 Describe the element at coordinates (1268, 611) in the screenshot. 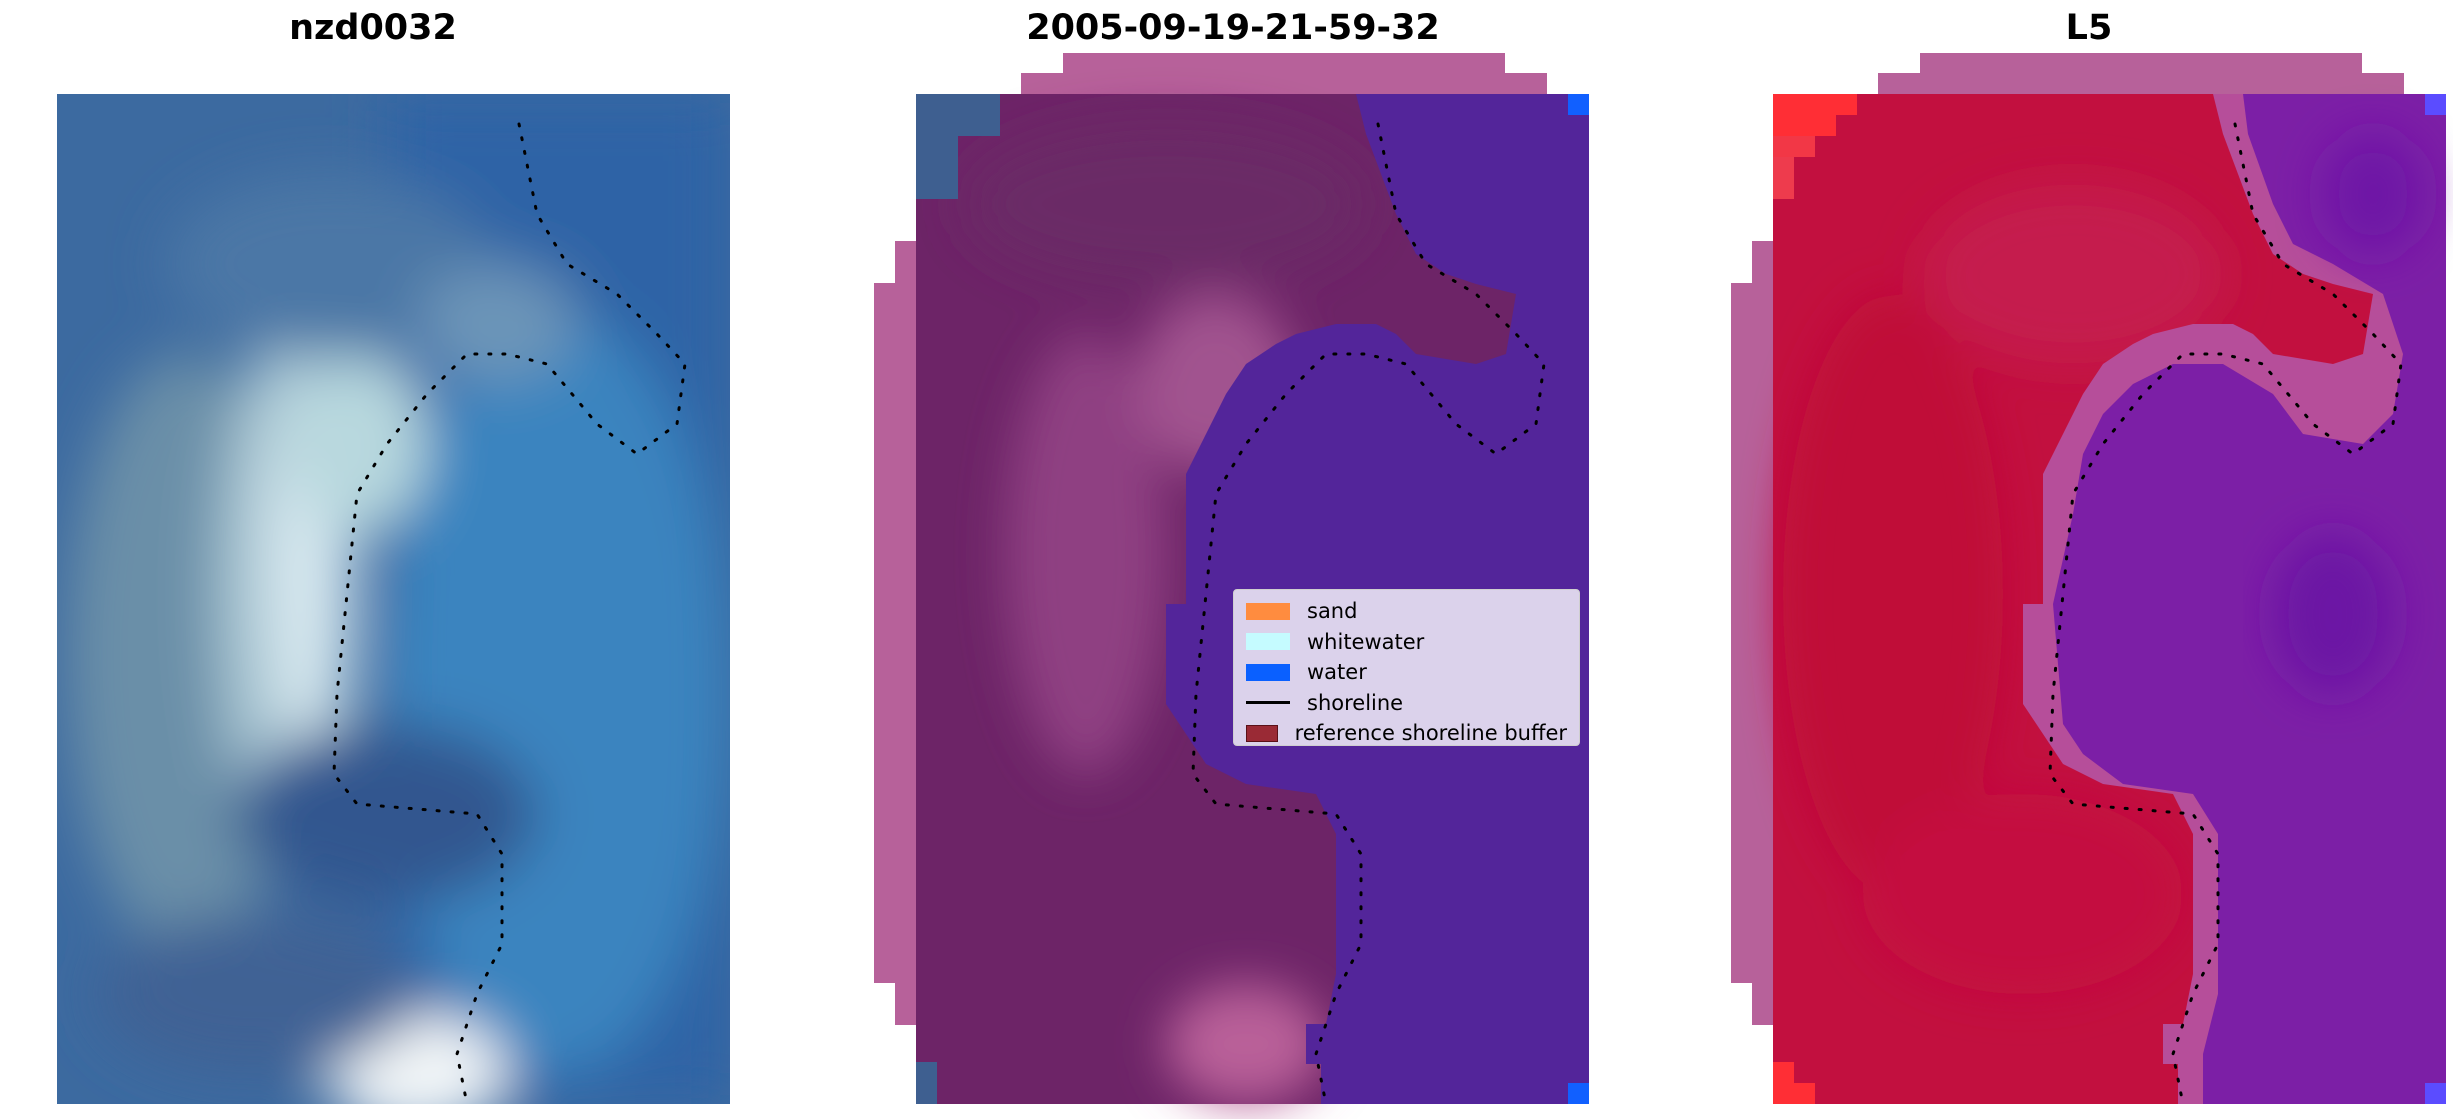

I see `legend-swatch-sand` at that location.